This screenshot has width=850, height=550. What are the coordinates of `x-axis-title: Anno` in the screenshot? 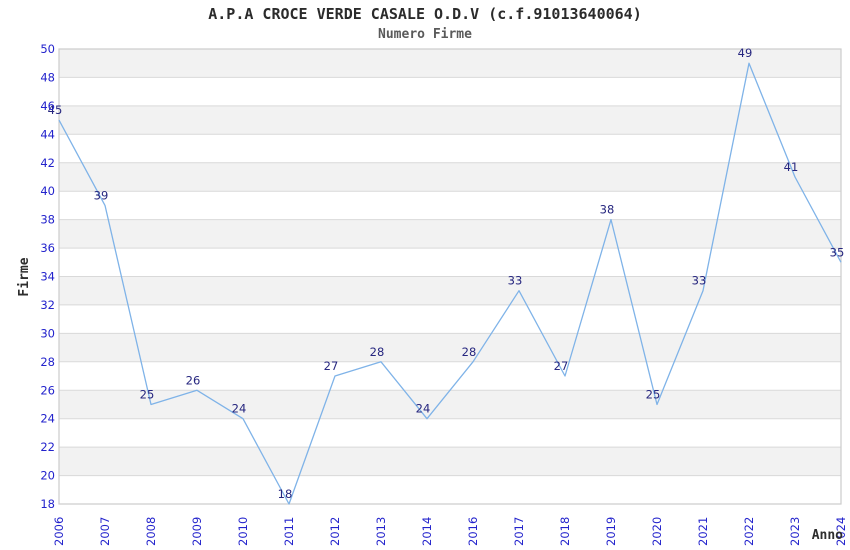 It's located at (827, 535).